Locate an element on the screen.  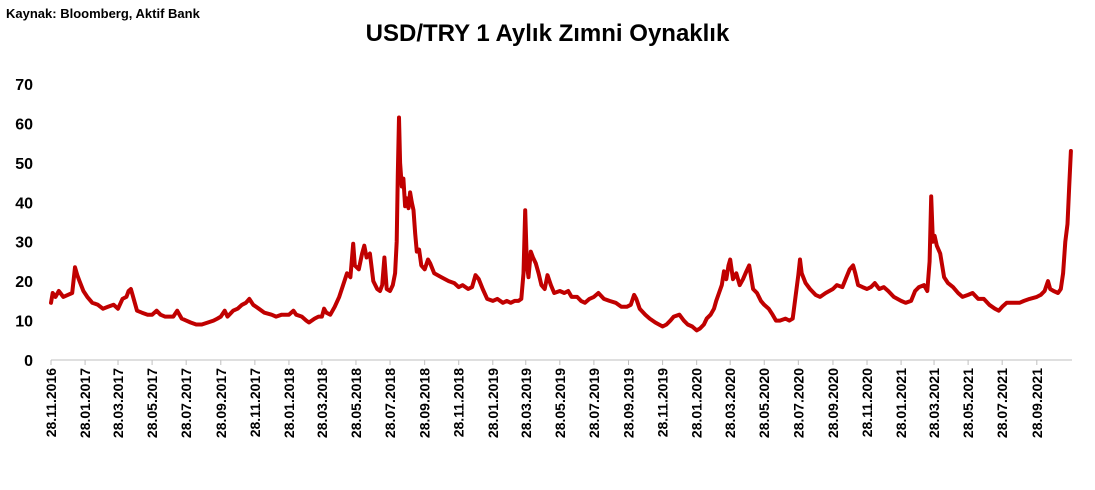
x-tick-label: 28.03.2019 is located at coordinates (526, 403).